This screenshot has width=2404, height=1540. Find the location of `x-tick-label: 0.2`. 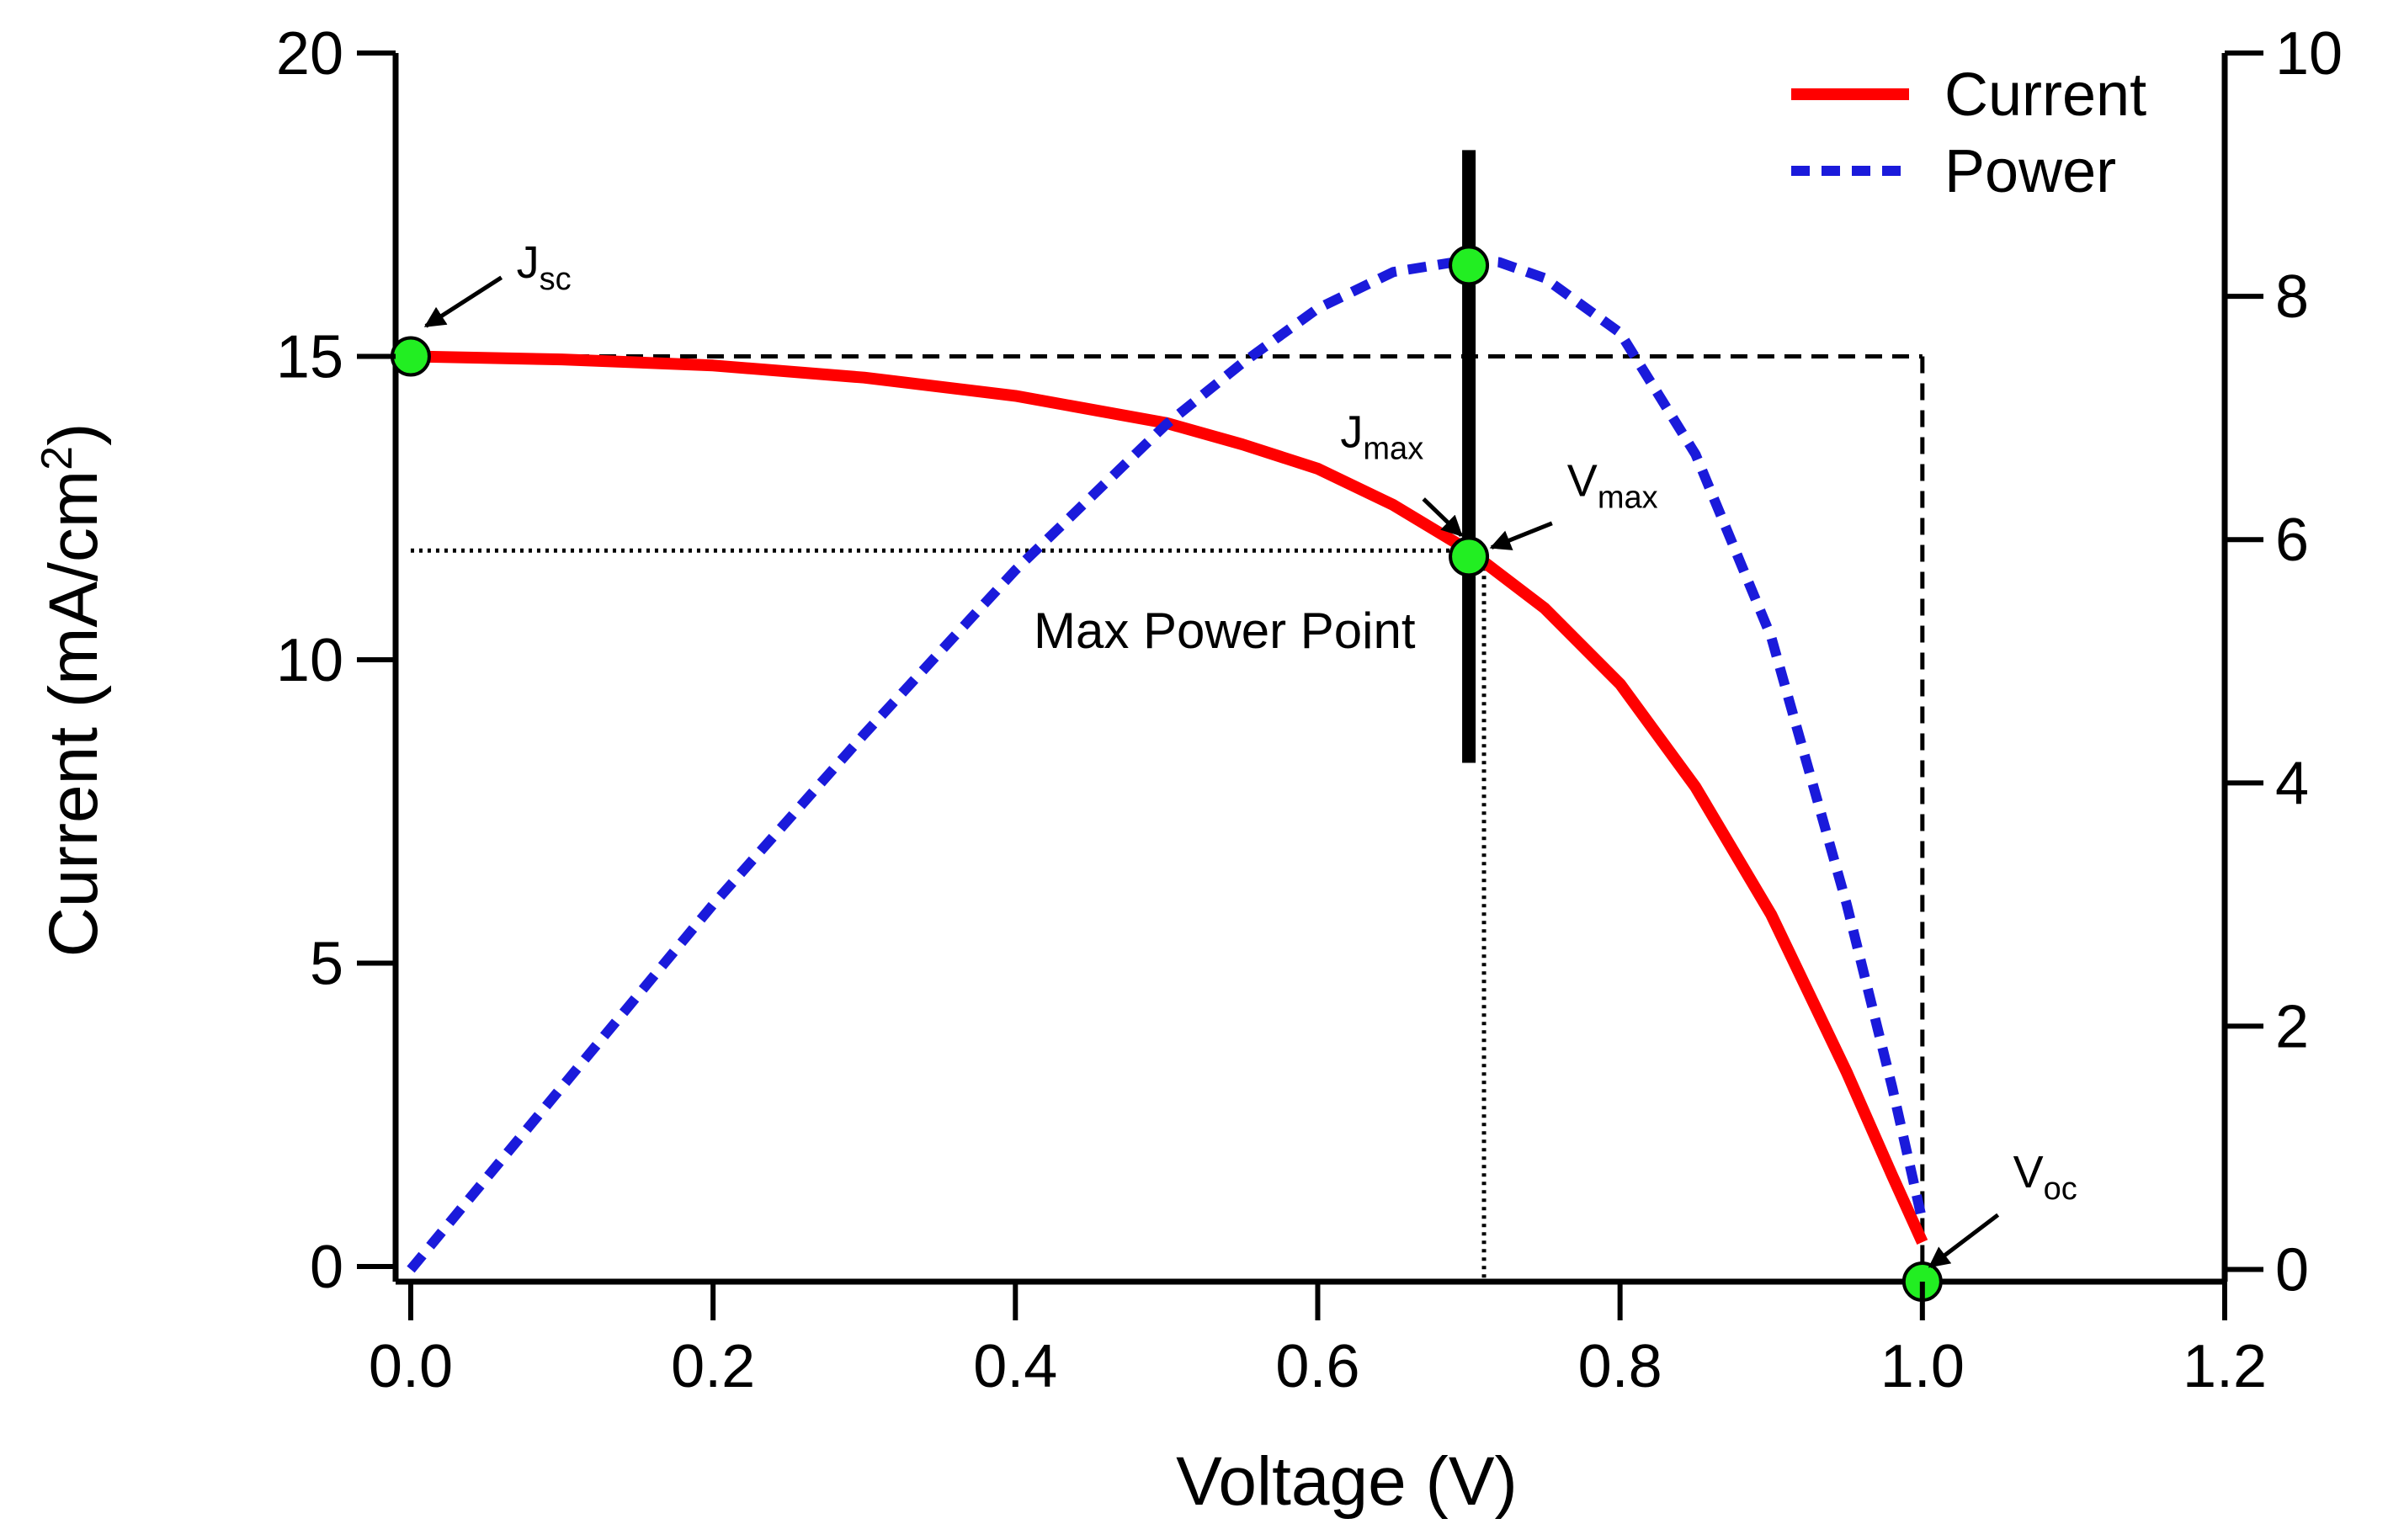

x-tick-label: 0.2 is located at coordinates (713, 1366).